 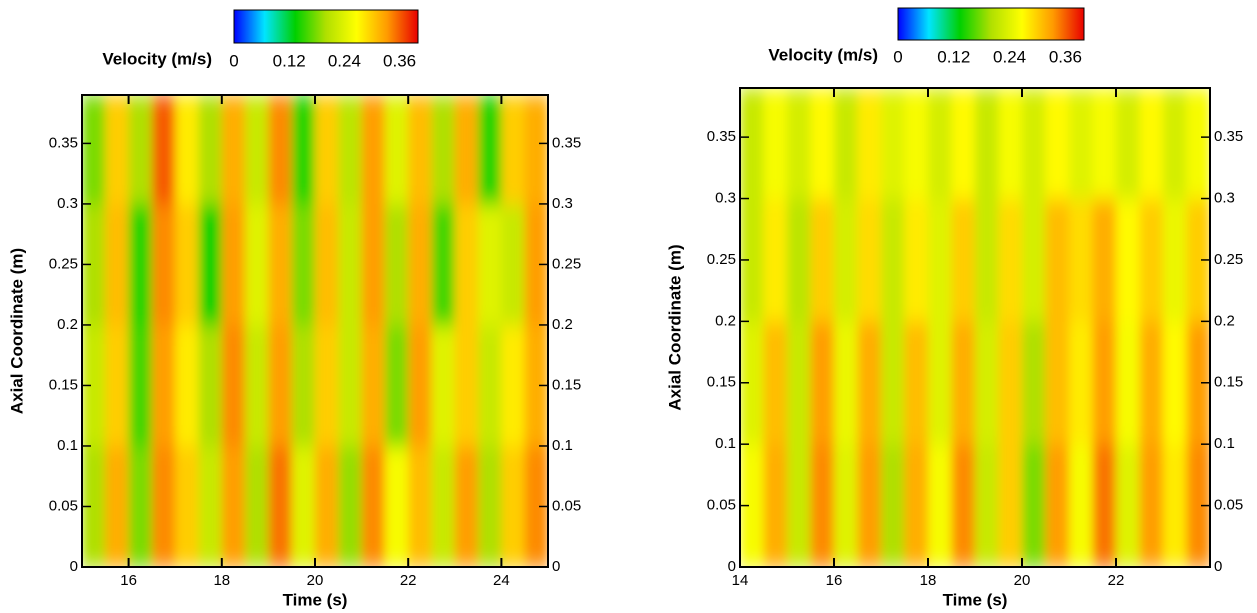 What do you see at coordinates (566, 263) in the screenshot?
I see `y-tick-label-right: 0.25` at bounding box center [566, 263].